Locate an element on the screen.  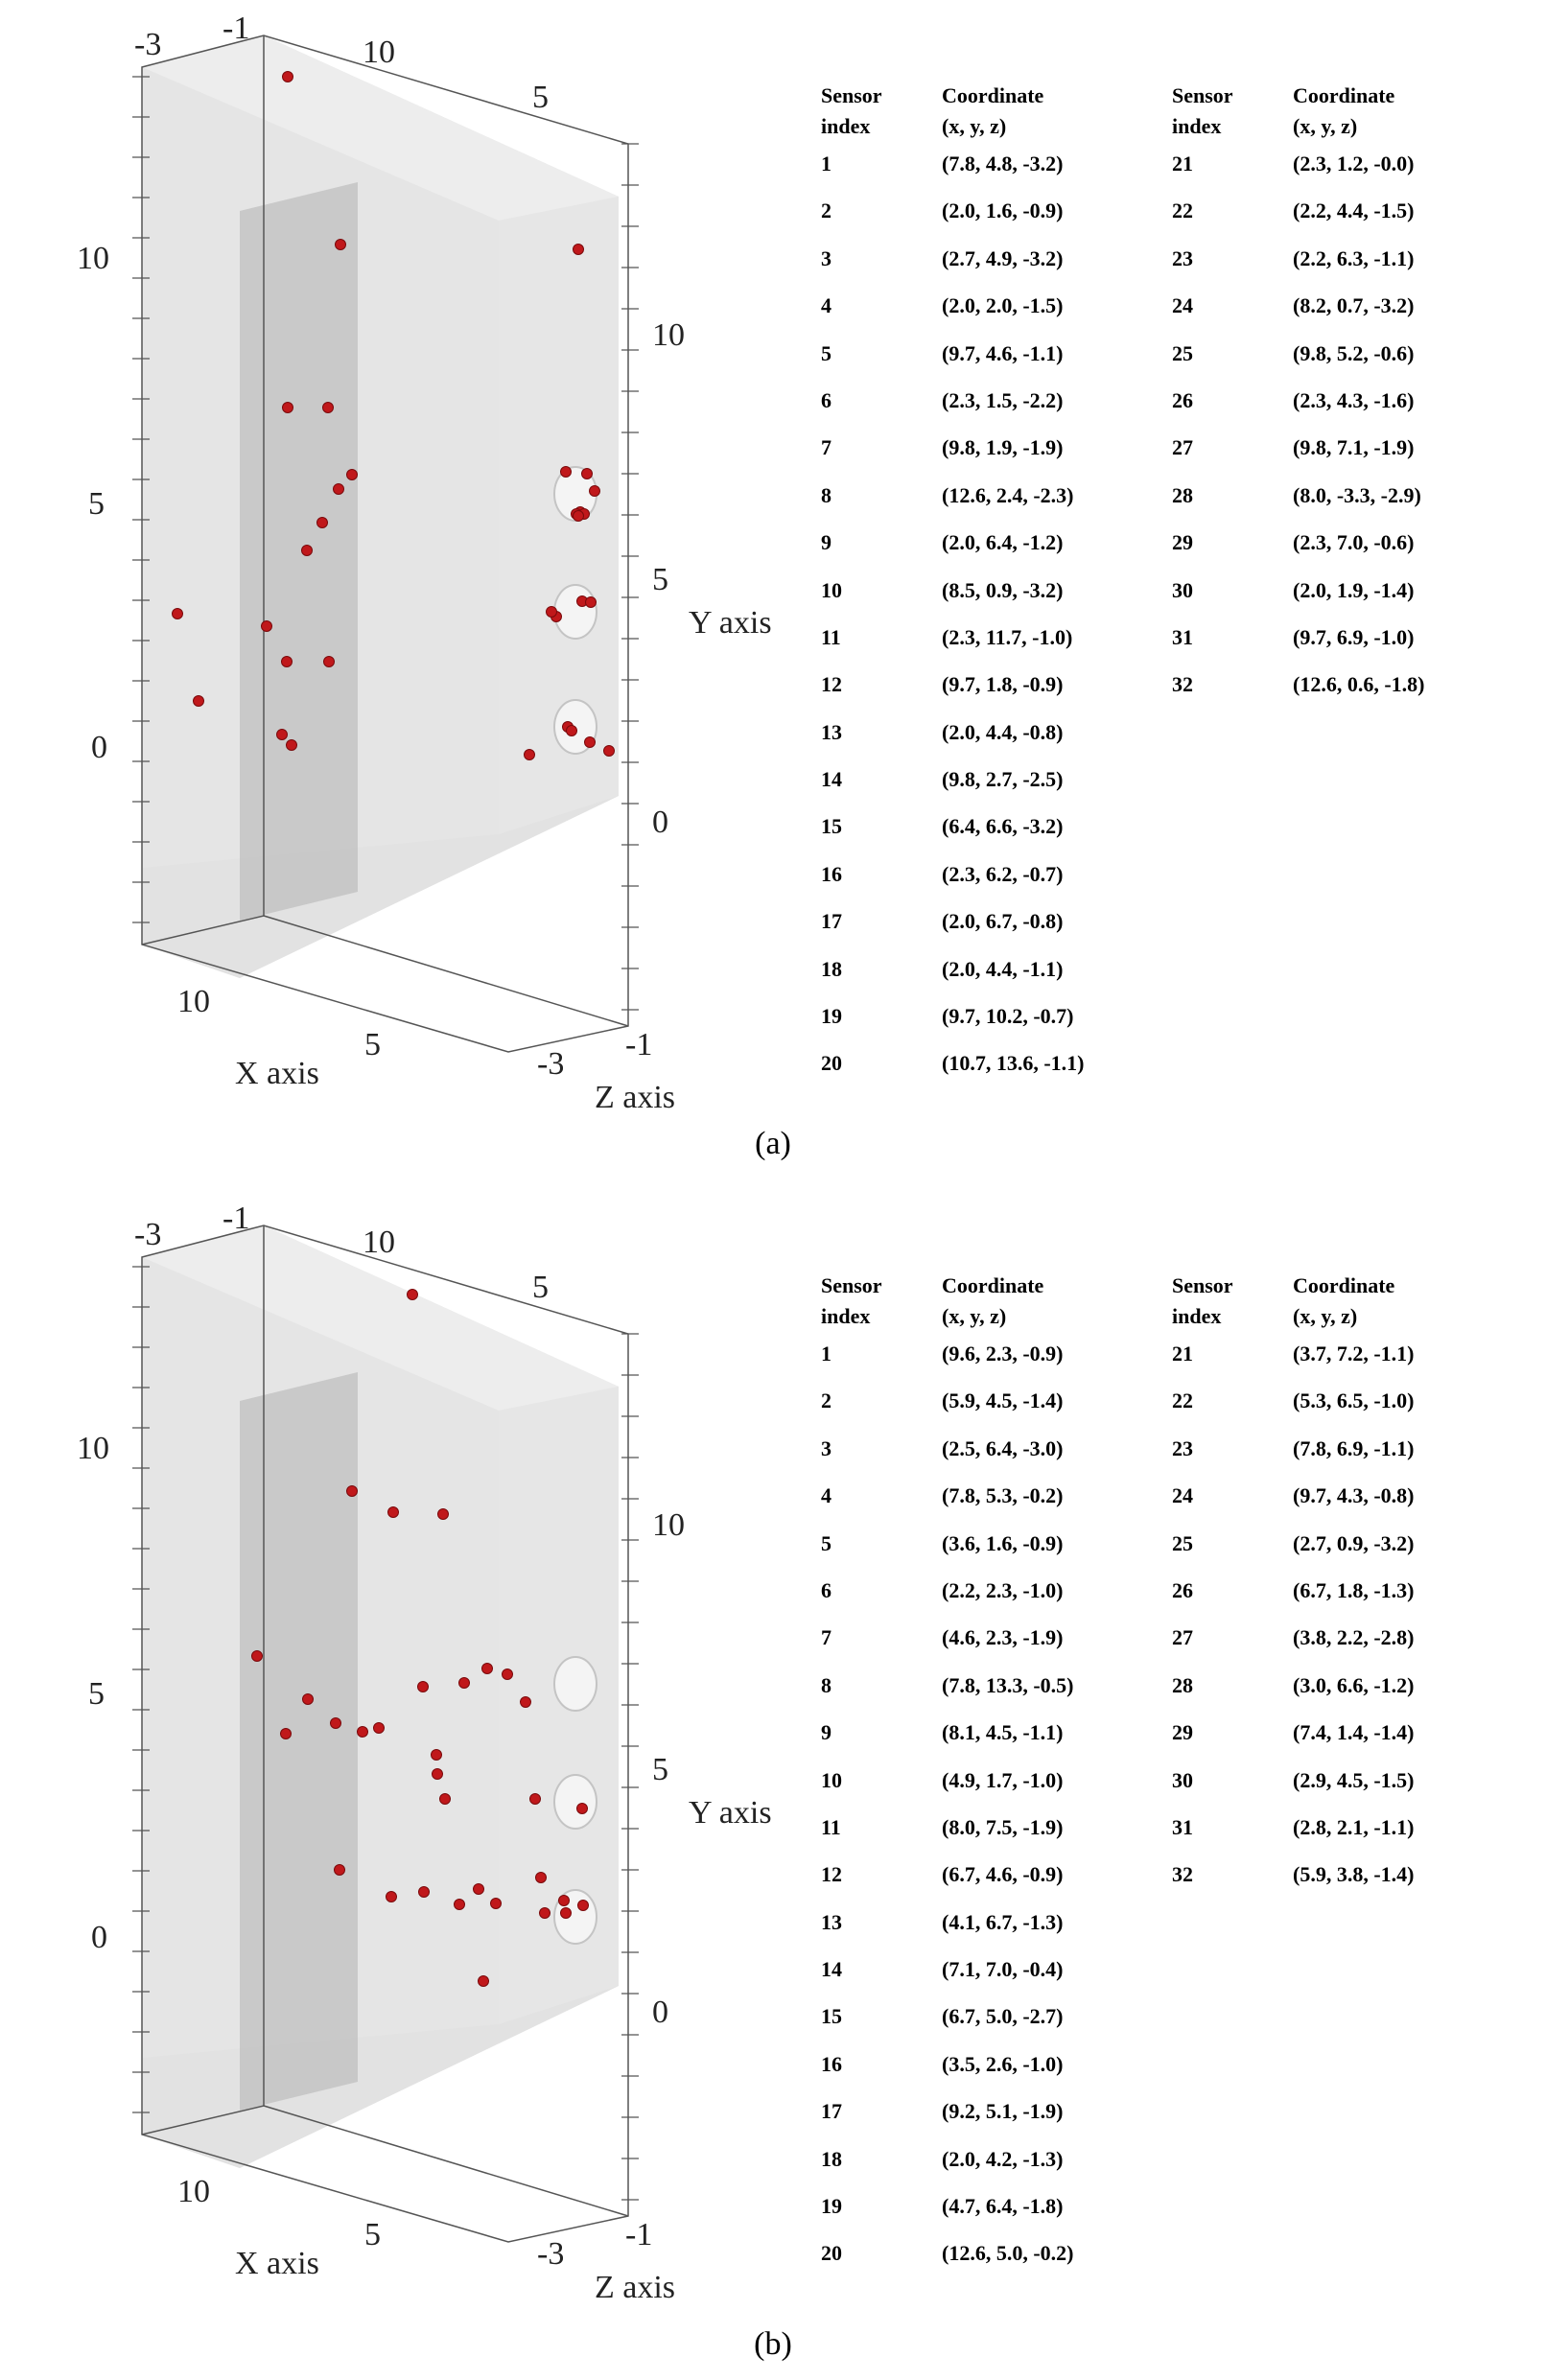
table-row: 13 (2.0, 4.4, -0.8) is located at coordinates (1003, 734).